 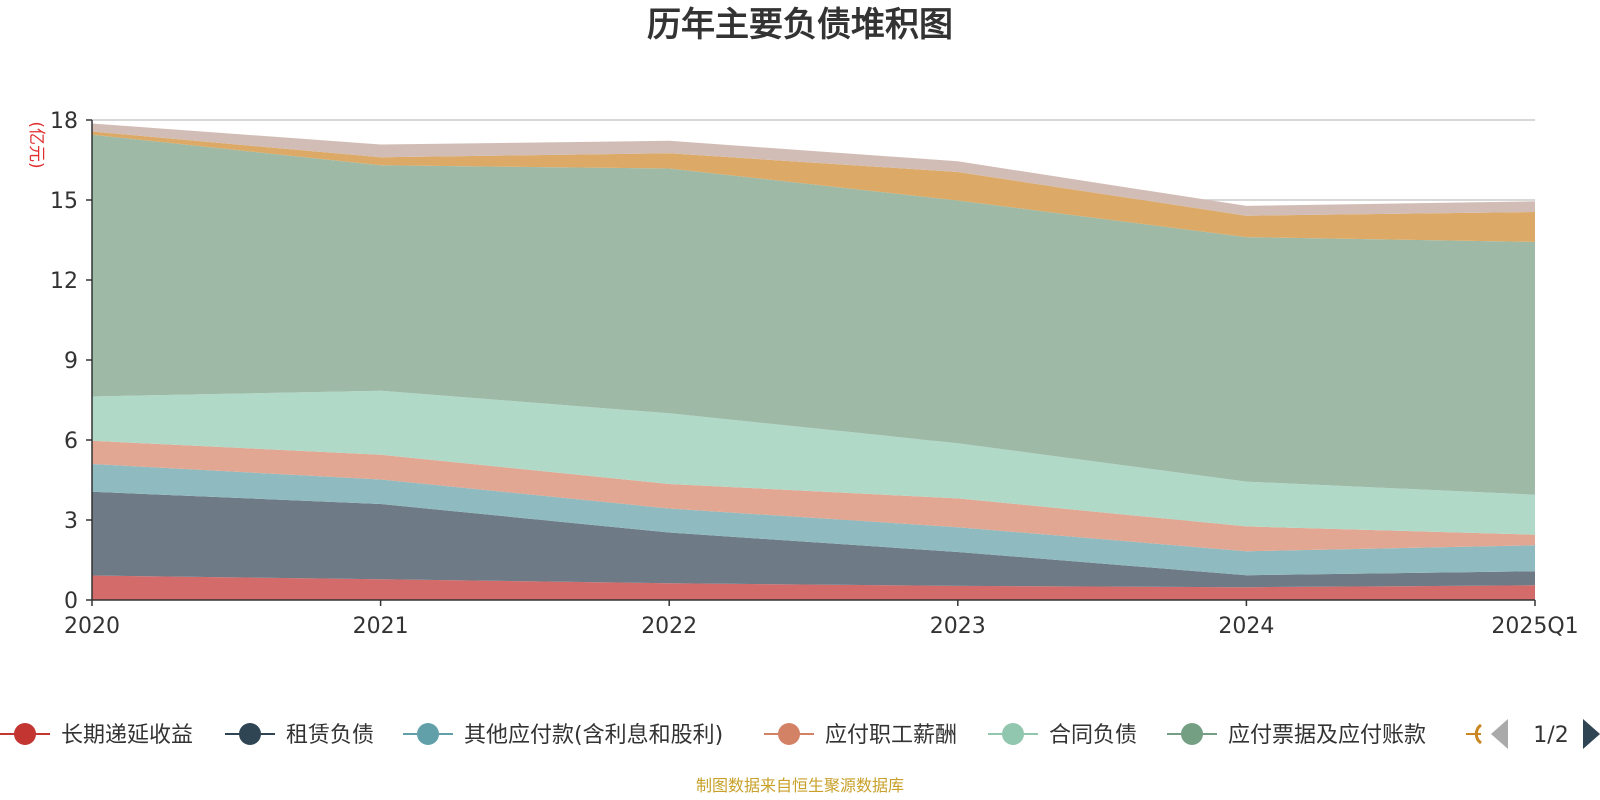 I want to click on legend-clipped-marker-icon, so click(x=1478, y=734).